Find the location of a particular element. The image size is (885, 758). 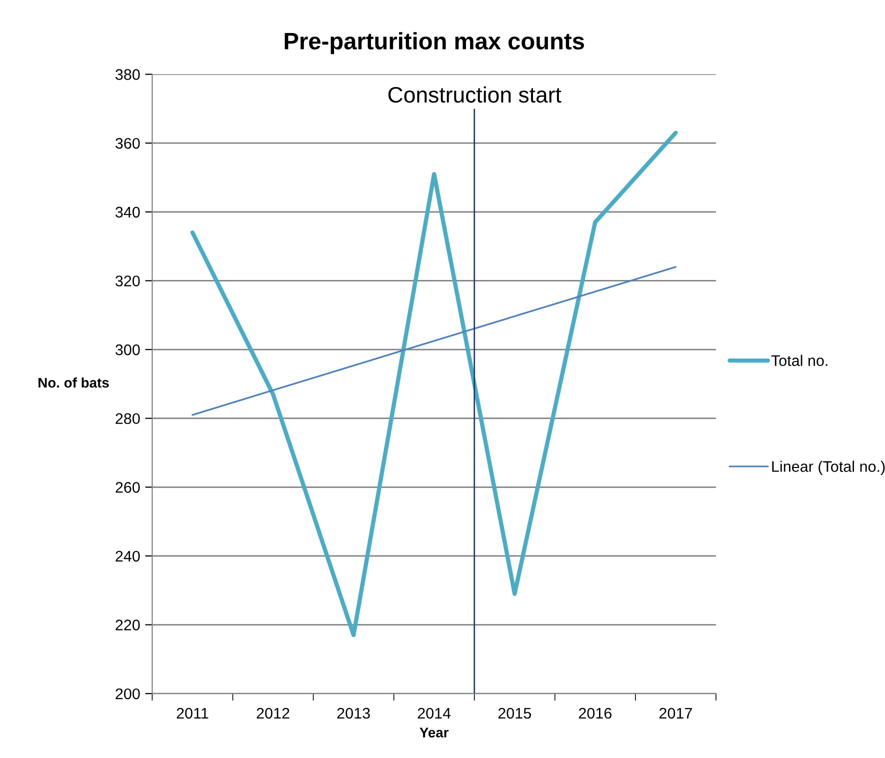

y-axis-title: No. of bats is located at coordinates (73, 382).